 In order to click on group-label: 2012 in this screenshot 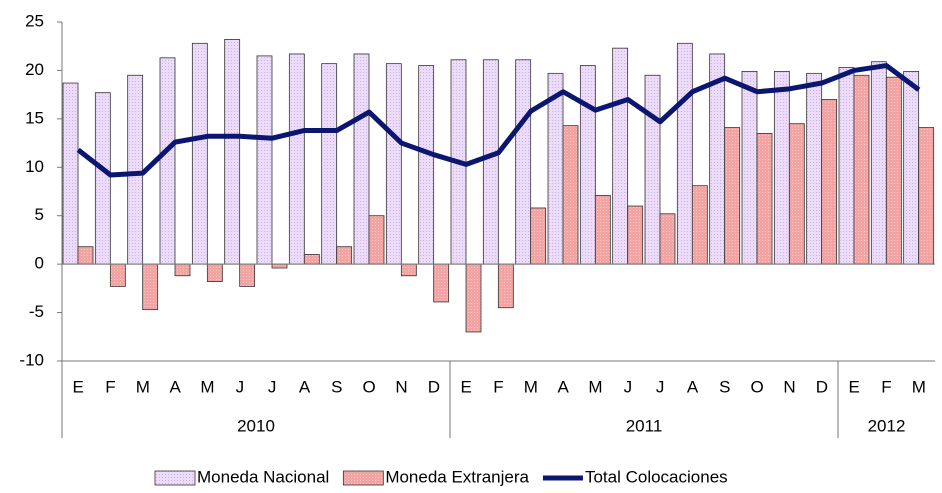, I will do `click(887, 425)`.